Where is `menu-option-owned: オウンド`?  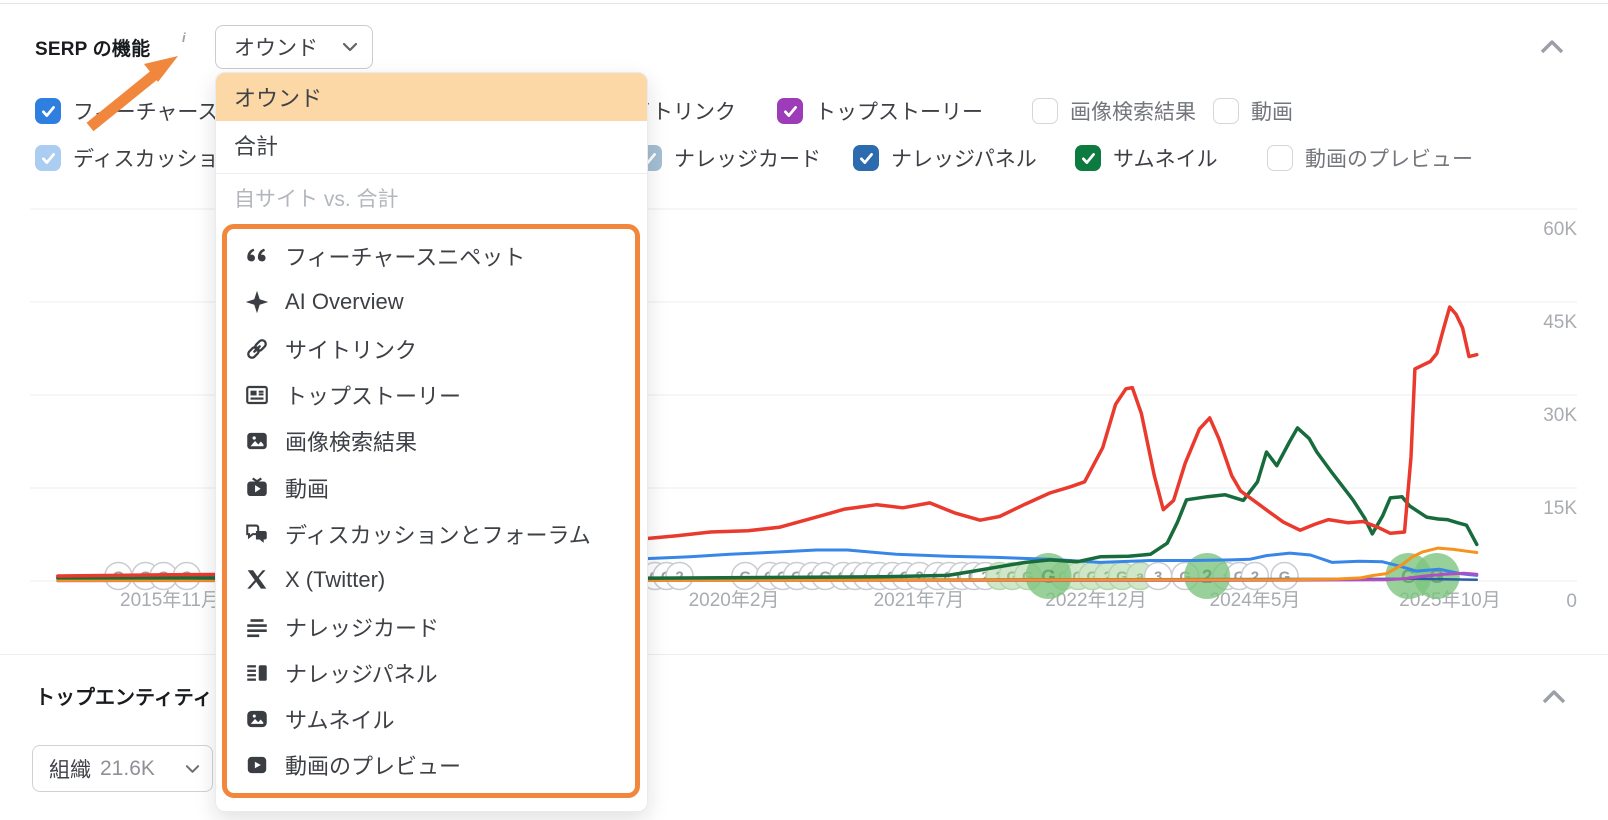
menu-option-owned: オウンド is located at coordinates (431, 97).